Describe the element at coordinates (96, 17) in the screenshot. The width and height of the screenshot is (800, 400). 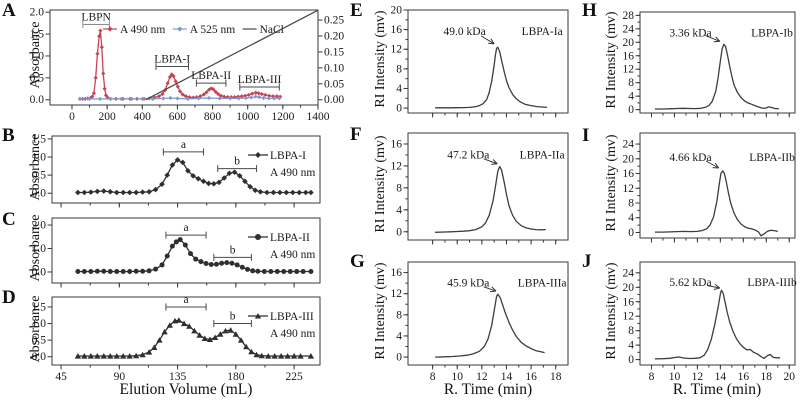
I see `bracket-label: LBPN` at that location.